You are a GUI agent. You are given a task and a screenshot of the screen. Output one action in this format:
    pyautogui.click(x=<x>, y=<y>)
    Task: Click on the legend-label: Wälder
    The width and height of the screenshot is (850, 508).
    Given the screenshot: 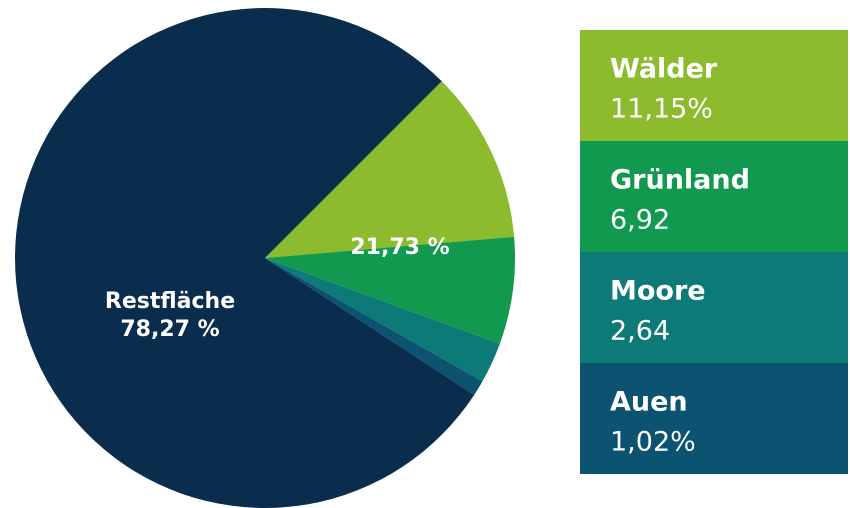 What is the action you would take?
    pyautogui.click(x=664, y=69)
    